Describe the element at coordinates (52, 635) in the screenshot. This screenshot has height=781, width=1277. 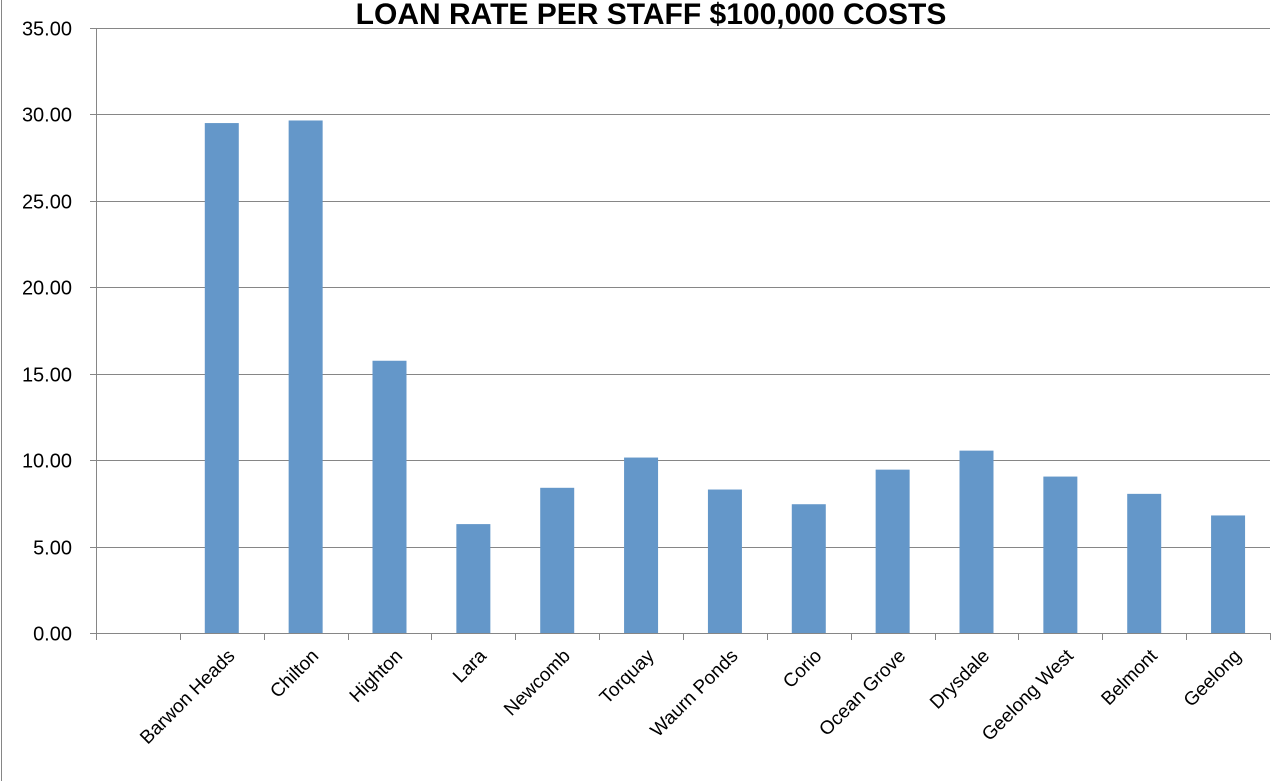
I see `y-tick-label: 0.00` at that location.